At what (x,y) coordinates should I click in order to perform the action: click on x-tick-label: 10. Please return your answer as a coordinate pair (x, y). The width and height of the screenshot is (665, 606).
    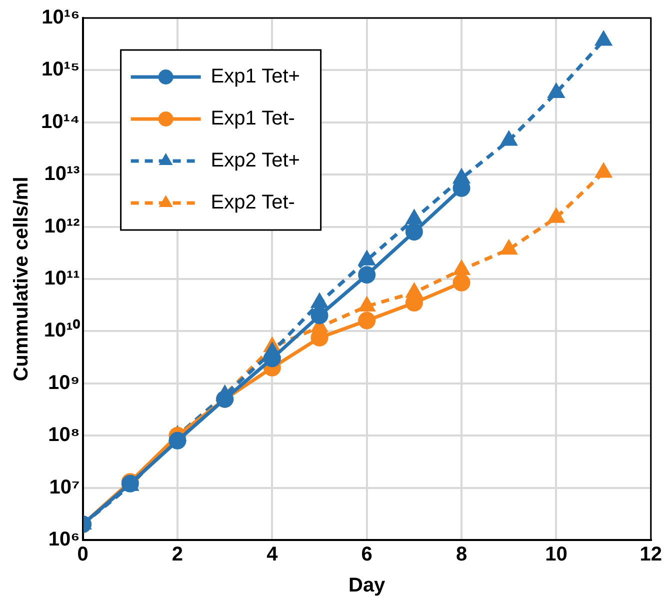
    Looking at the image, I should click on (556, 555).